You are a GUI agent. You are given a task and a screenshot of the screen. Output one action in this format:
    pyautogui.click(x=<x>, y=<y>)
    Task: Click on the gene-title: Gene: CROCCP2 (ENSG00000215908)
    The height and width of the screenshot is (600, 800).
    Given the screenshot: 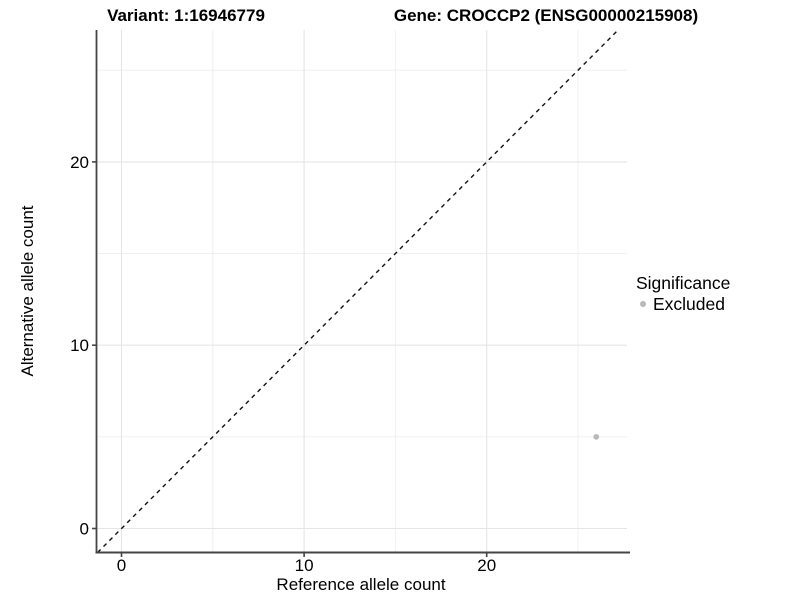 What is the action you would take?
    pyautogui.click(x=546, y=15)
    